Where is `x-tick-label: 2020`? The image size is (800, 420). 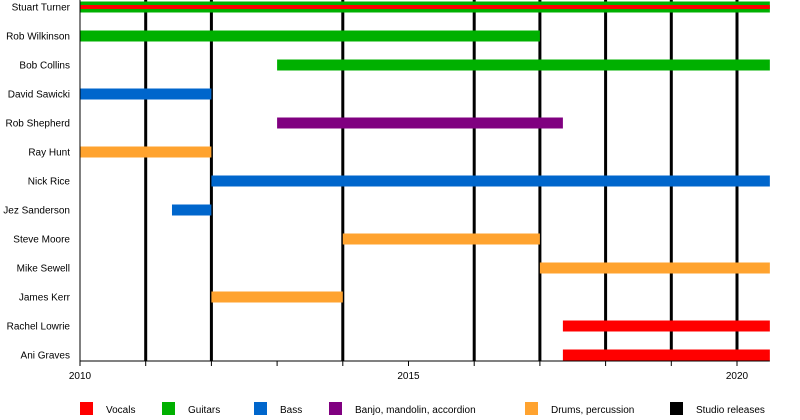 x-tick-label: 2020 is located at coordinates (737, 376).